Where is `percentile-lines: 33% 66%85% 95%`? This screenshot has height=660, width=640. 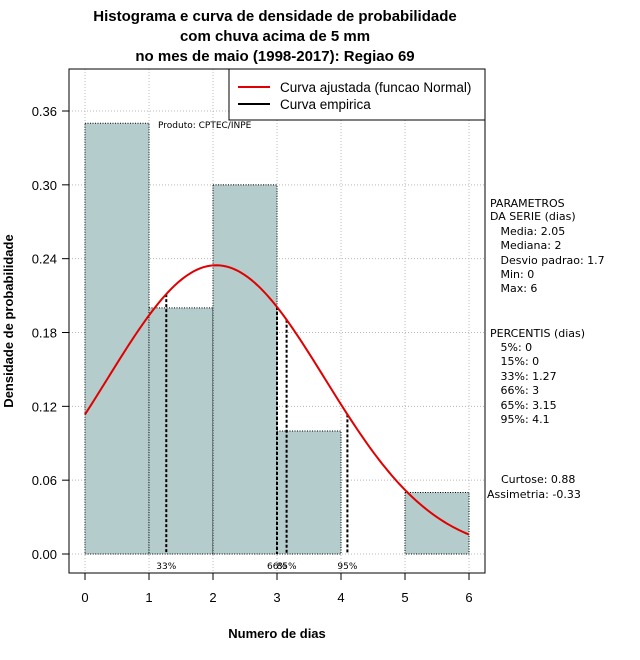
percentile-lines: 33% 66%85% 95% is located at coordinates (257, 433).